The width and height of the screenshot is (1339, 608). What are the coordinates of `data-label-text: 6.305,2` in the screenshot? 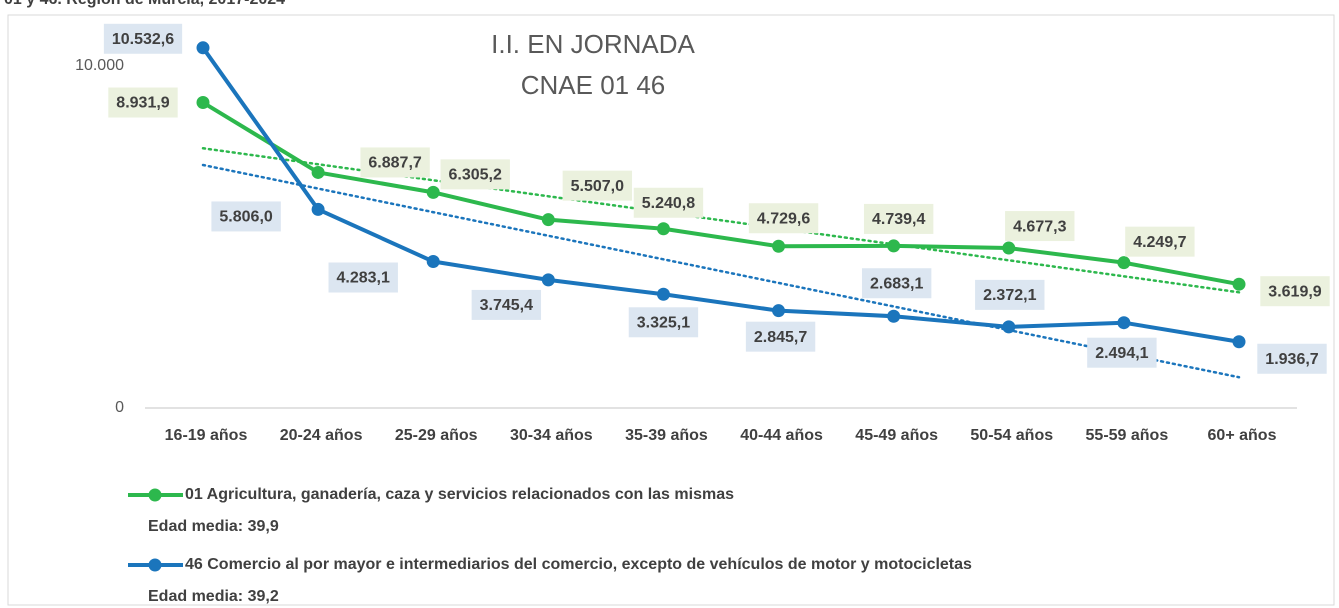 It's located at (475, 175).